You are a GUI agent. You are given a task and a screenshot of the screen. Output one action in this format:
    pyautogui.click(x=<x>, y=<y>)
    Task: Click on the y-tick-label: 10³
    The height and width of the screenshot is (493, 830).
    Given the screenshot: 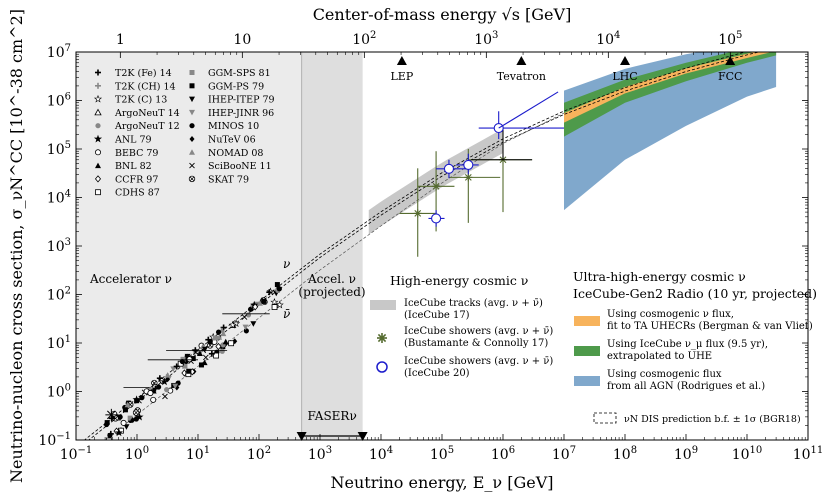 What is the action you would take?
    pyautogui.click(x=59, y=246)
    